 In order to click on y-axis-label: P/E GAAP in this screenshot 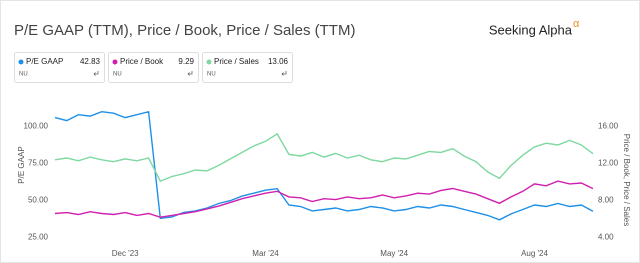, I will do `click(21, 164)`.